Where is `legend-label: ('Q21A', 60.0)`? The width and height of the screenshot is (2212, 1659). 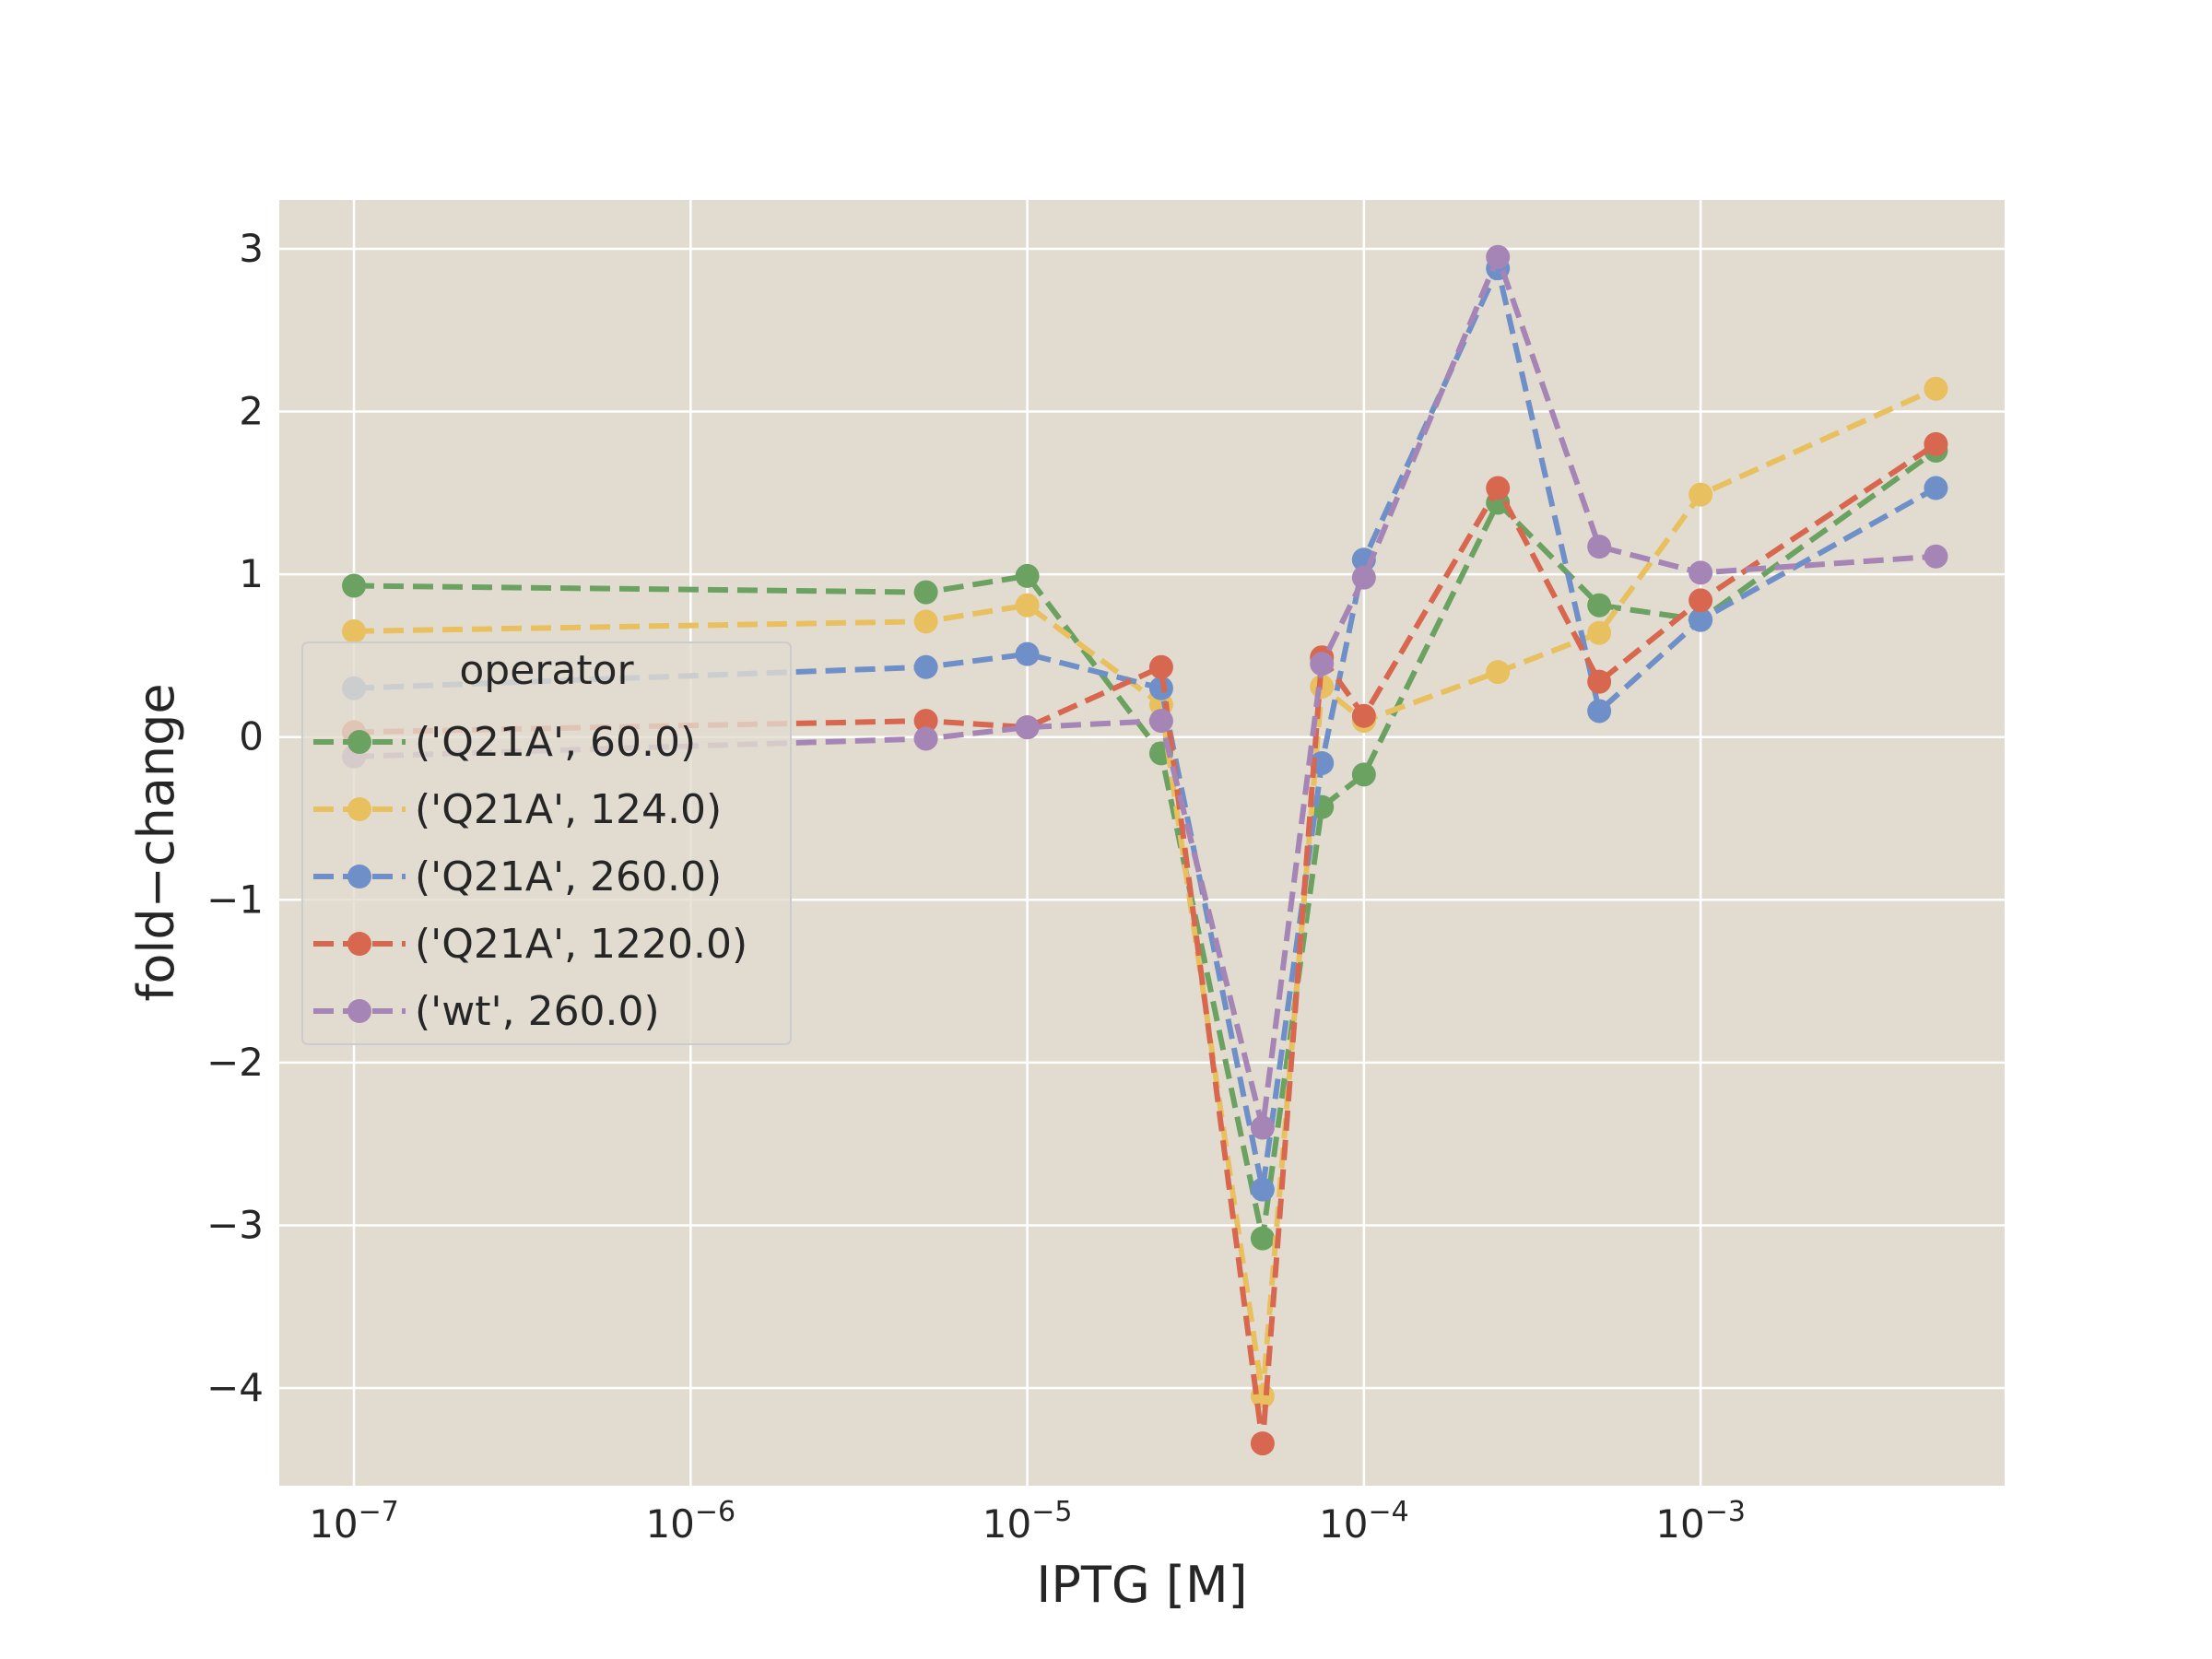
legend-label: ('Q21A', 60.0) is located at coordinates (555, 742).